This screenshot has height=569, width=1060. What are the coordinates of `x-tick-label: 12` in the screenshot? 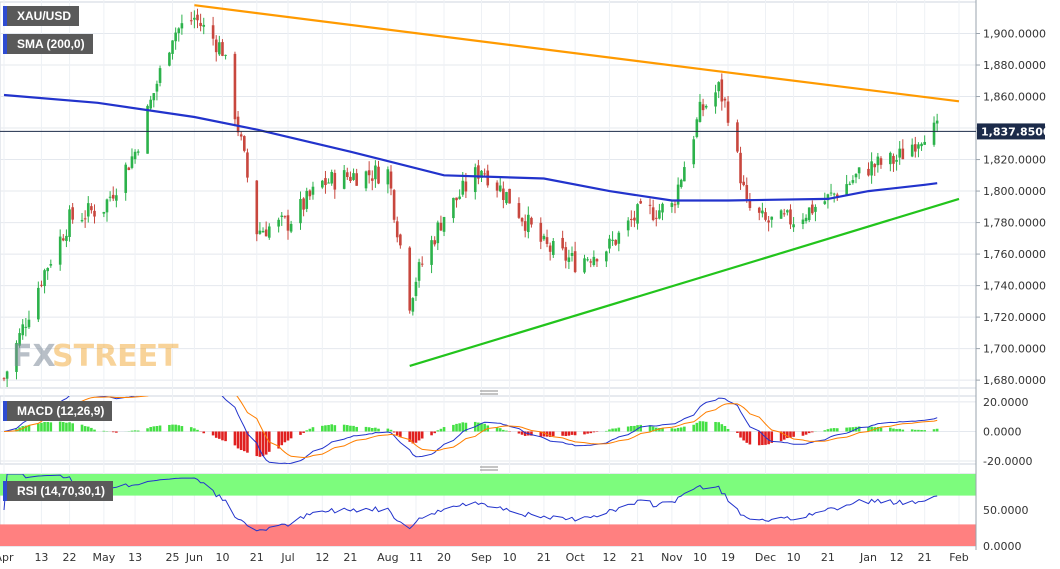 It's located at (609, 557).